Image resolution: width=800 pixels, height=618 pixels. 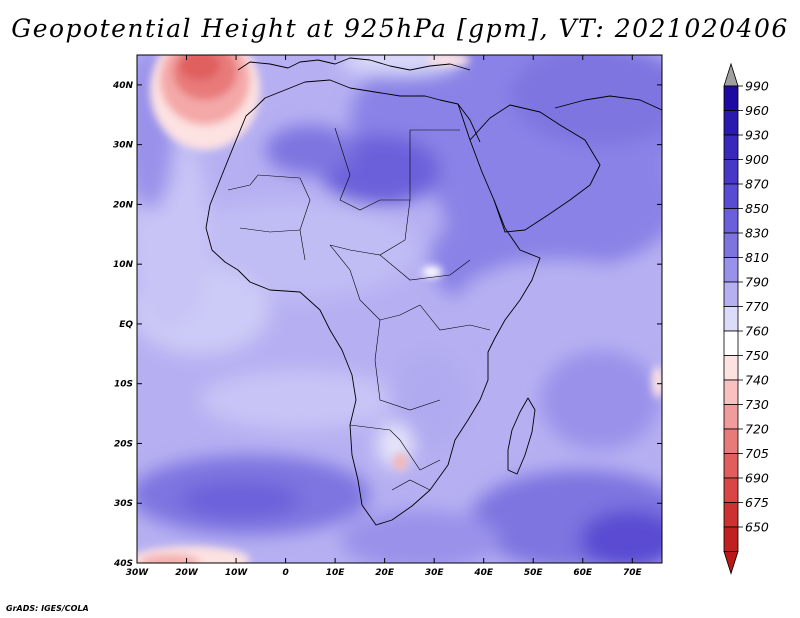 I want to click on lat-tick-label: 40N, so click(x=123, y=86).